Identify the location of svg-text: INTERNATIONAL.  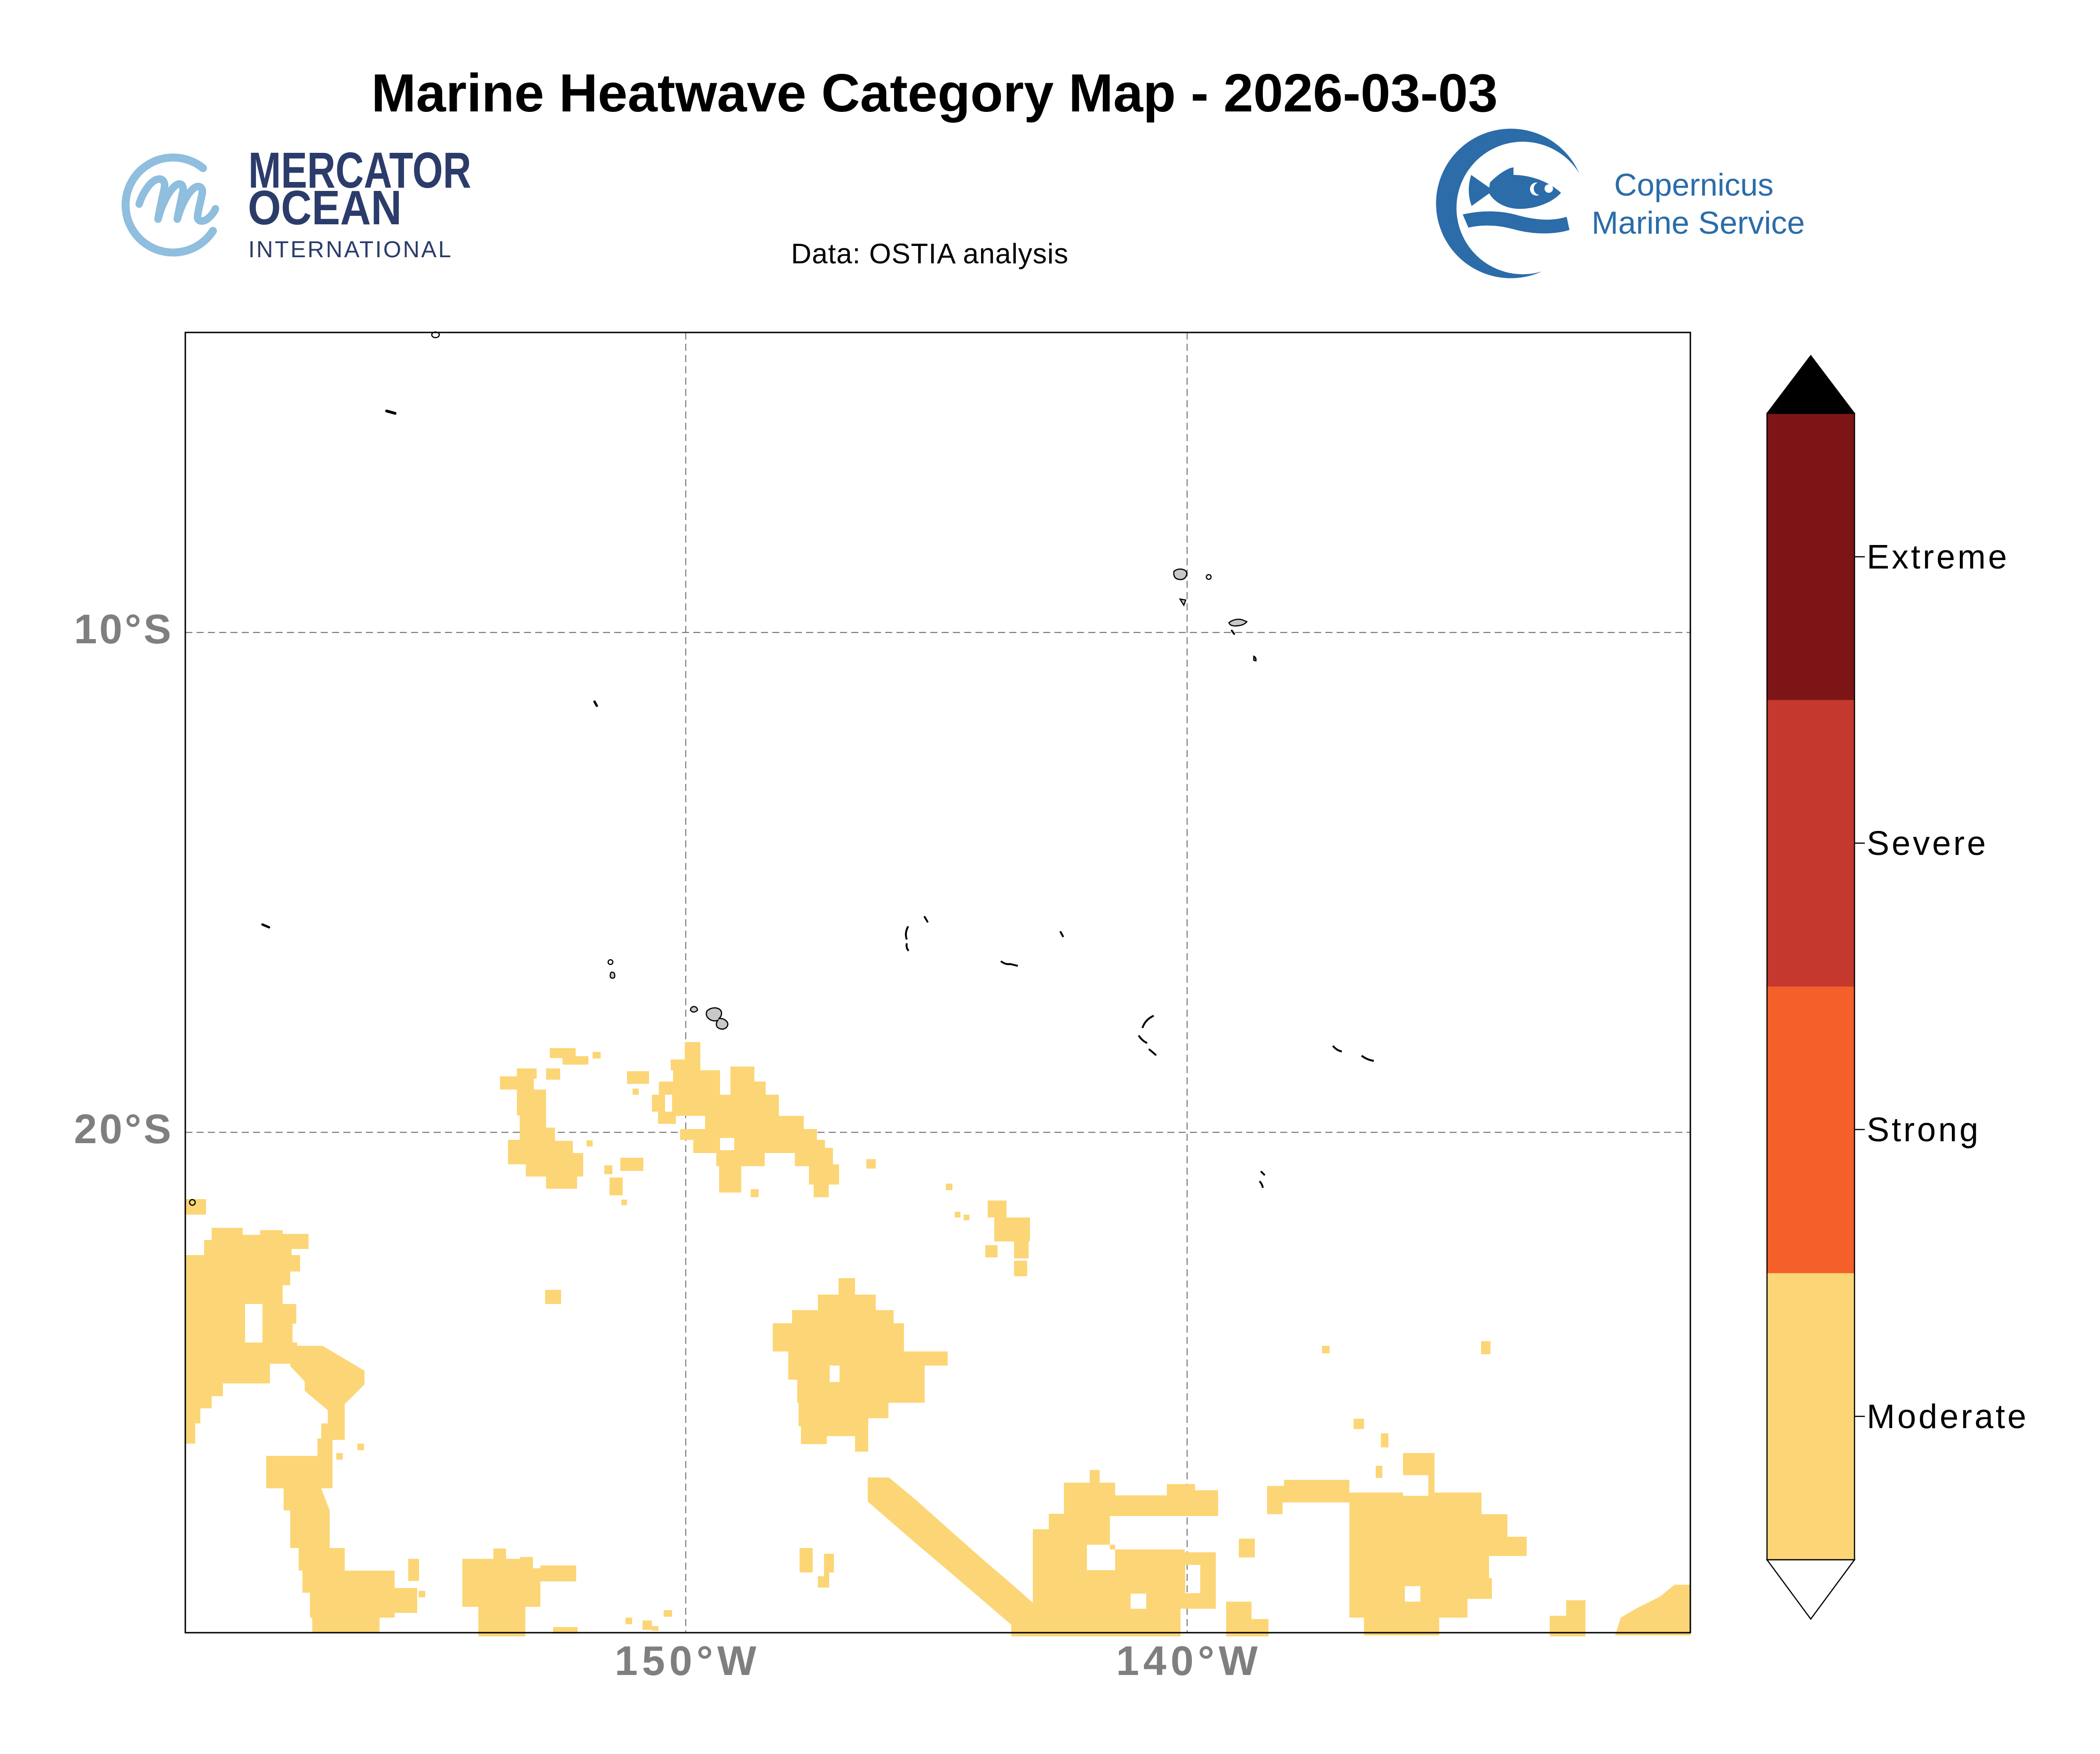
(349, 249).